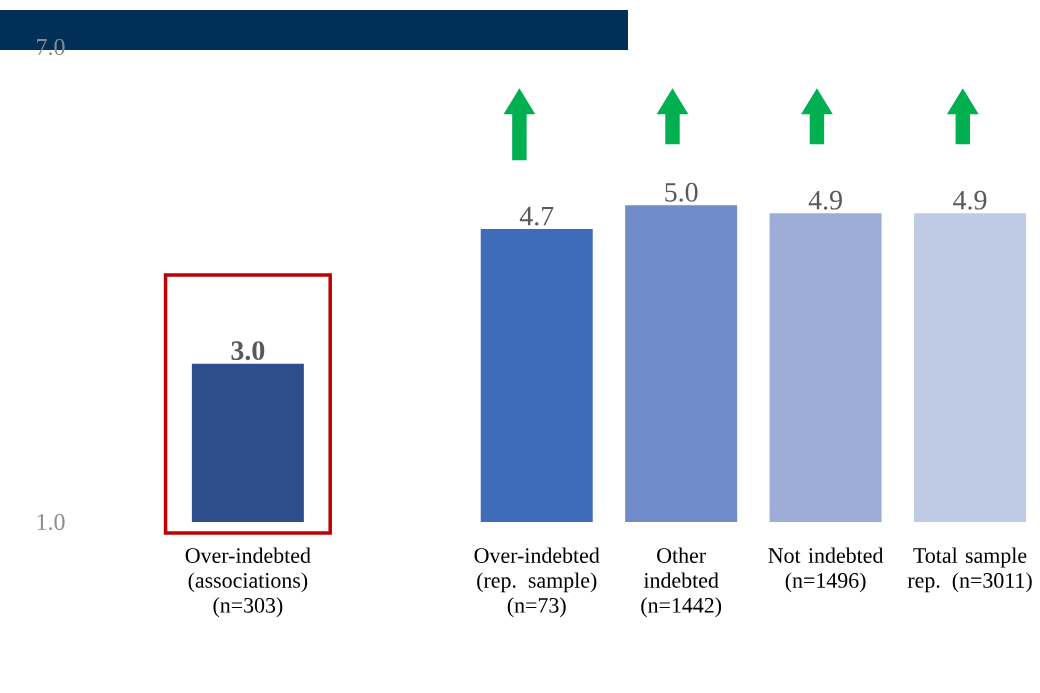 This screenshot has height=693, width=1040. What do you see at coordinates (248, 582) in the screenshot?
I see `x-tick-label: Over-indebted (associations) (n=303)` at bounding box center [248, 582].